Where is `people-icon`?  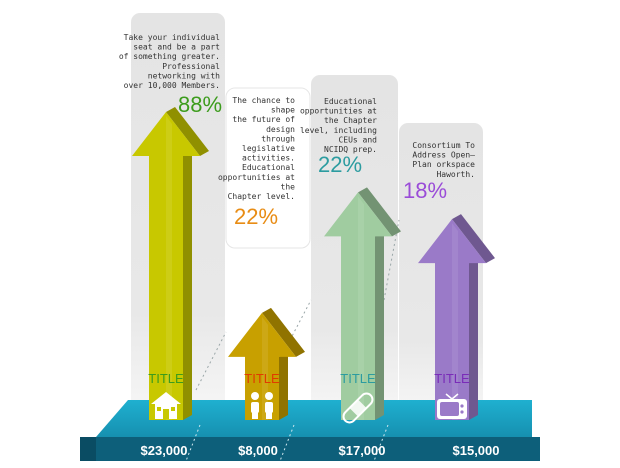 people-icon is located at coordinates (262, 405).